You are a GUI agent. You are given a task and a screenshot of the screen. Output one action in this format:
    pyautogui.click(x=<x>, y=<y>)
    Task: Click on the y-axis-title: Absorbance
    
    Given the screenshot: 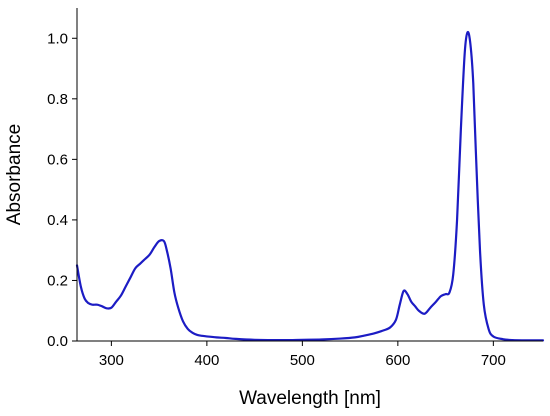 What is the action you would take?
    pyautogui.click(x=14, y=174)
    